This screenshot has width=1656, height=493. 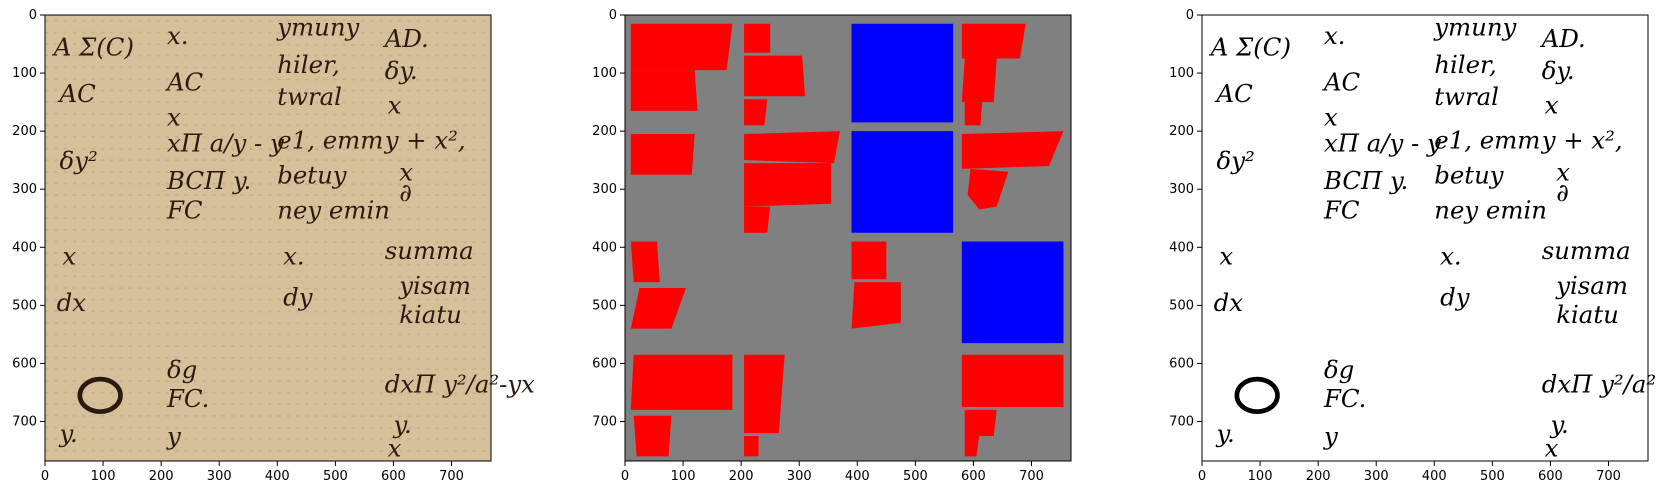 What do you see at coordinates (1490, 209) in the screenshot?
I see `binarized-text: ney emin` at bounding box center [1490, 209].